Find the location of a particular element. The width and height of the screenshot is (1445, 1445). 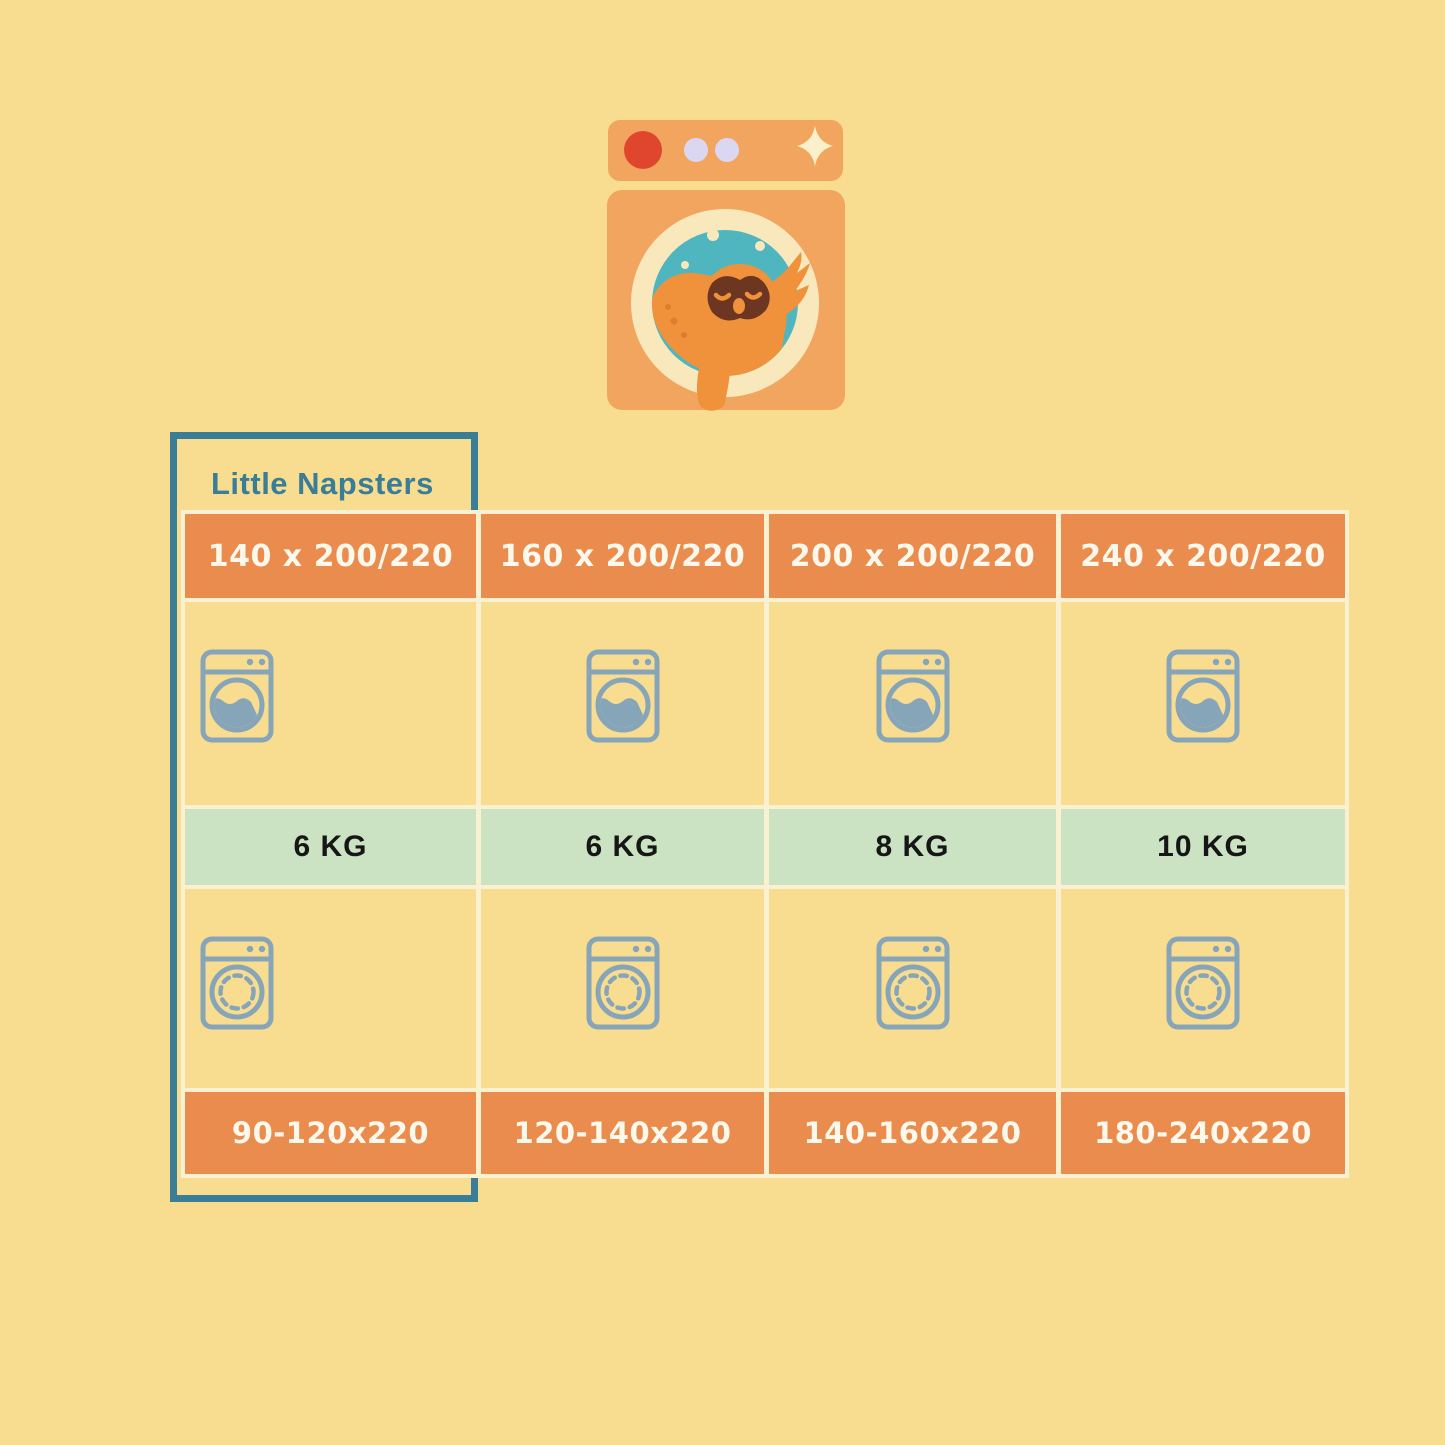

little-napsters-label: Little Napsters is located at coordinates (322, 483).